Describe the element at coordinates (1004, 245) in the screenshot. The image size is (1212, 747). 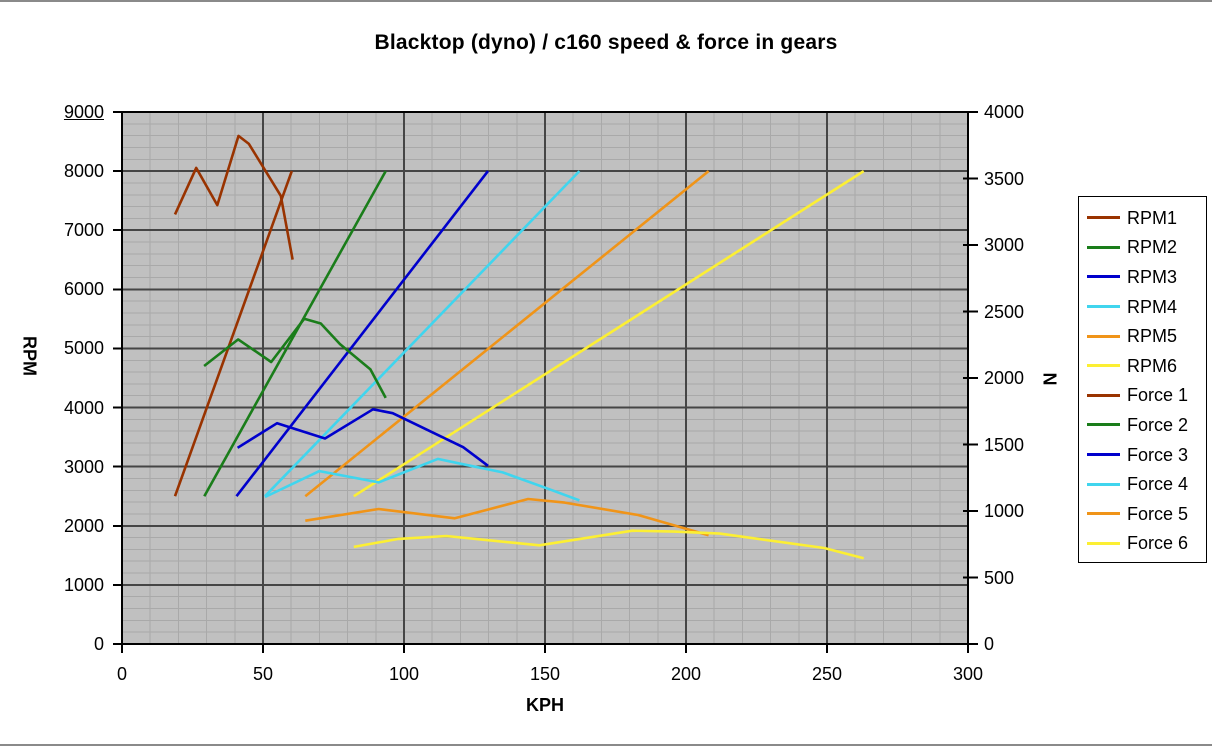
I see `right-tick-label: 3000` at that location.